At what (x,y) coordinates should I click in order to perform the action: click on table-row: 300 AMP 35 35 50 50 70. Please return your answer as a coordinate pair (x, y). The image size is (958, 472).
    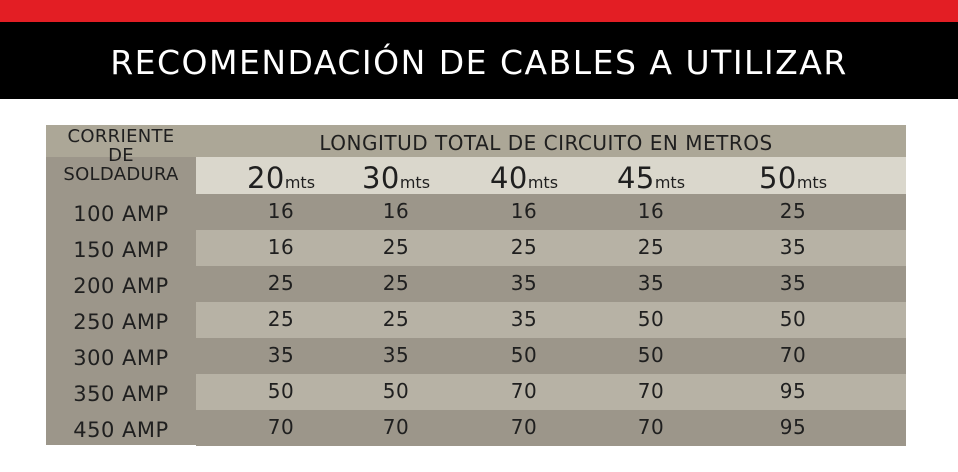
    Looking at the image, I should click on (476, 356).